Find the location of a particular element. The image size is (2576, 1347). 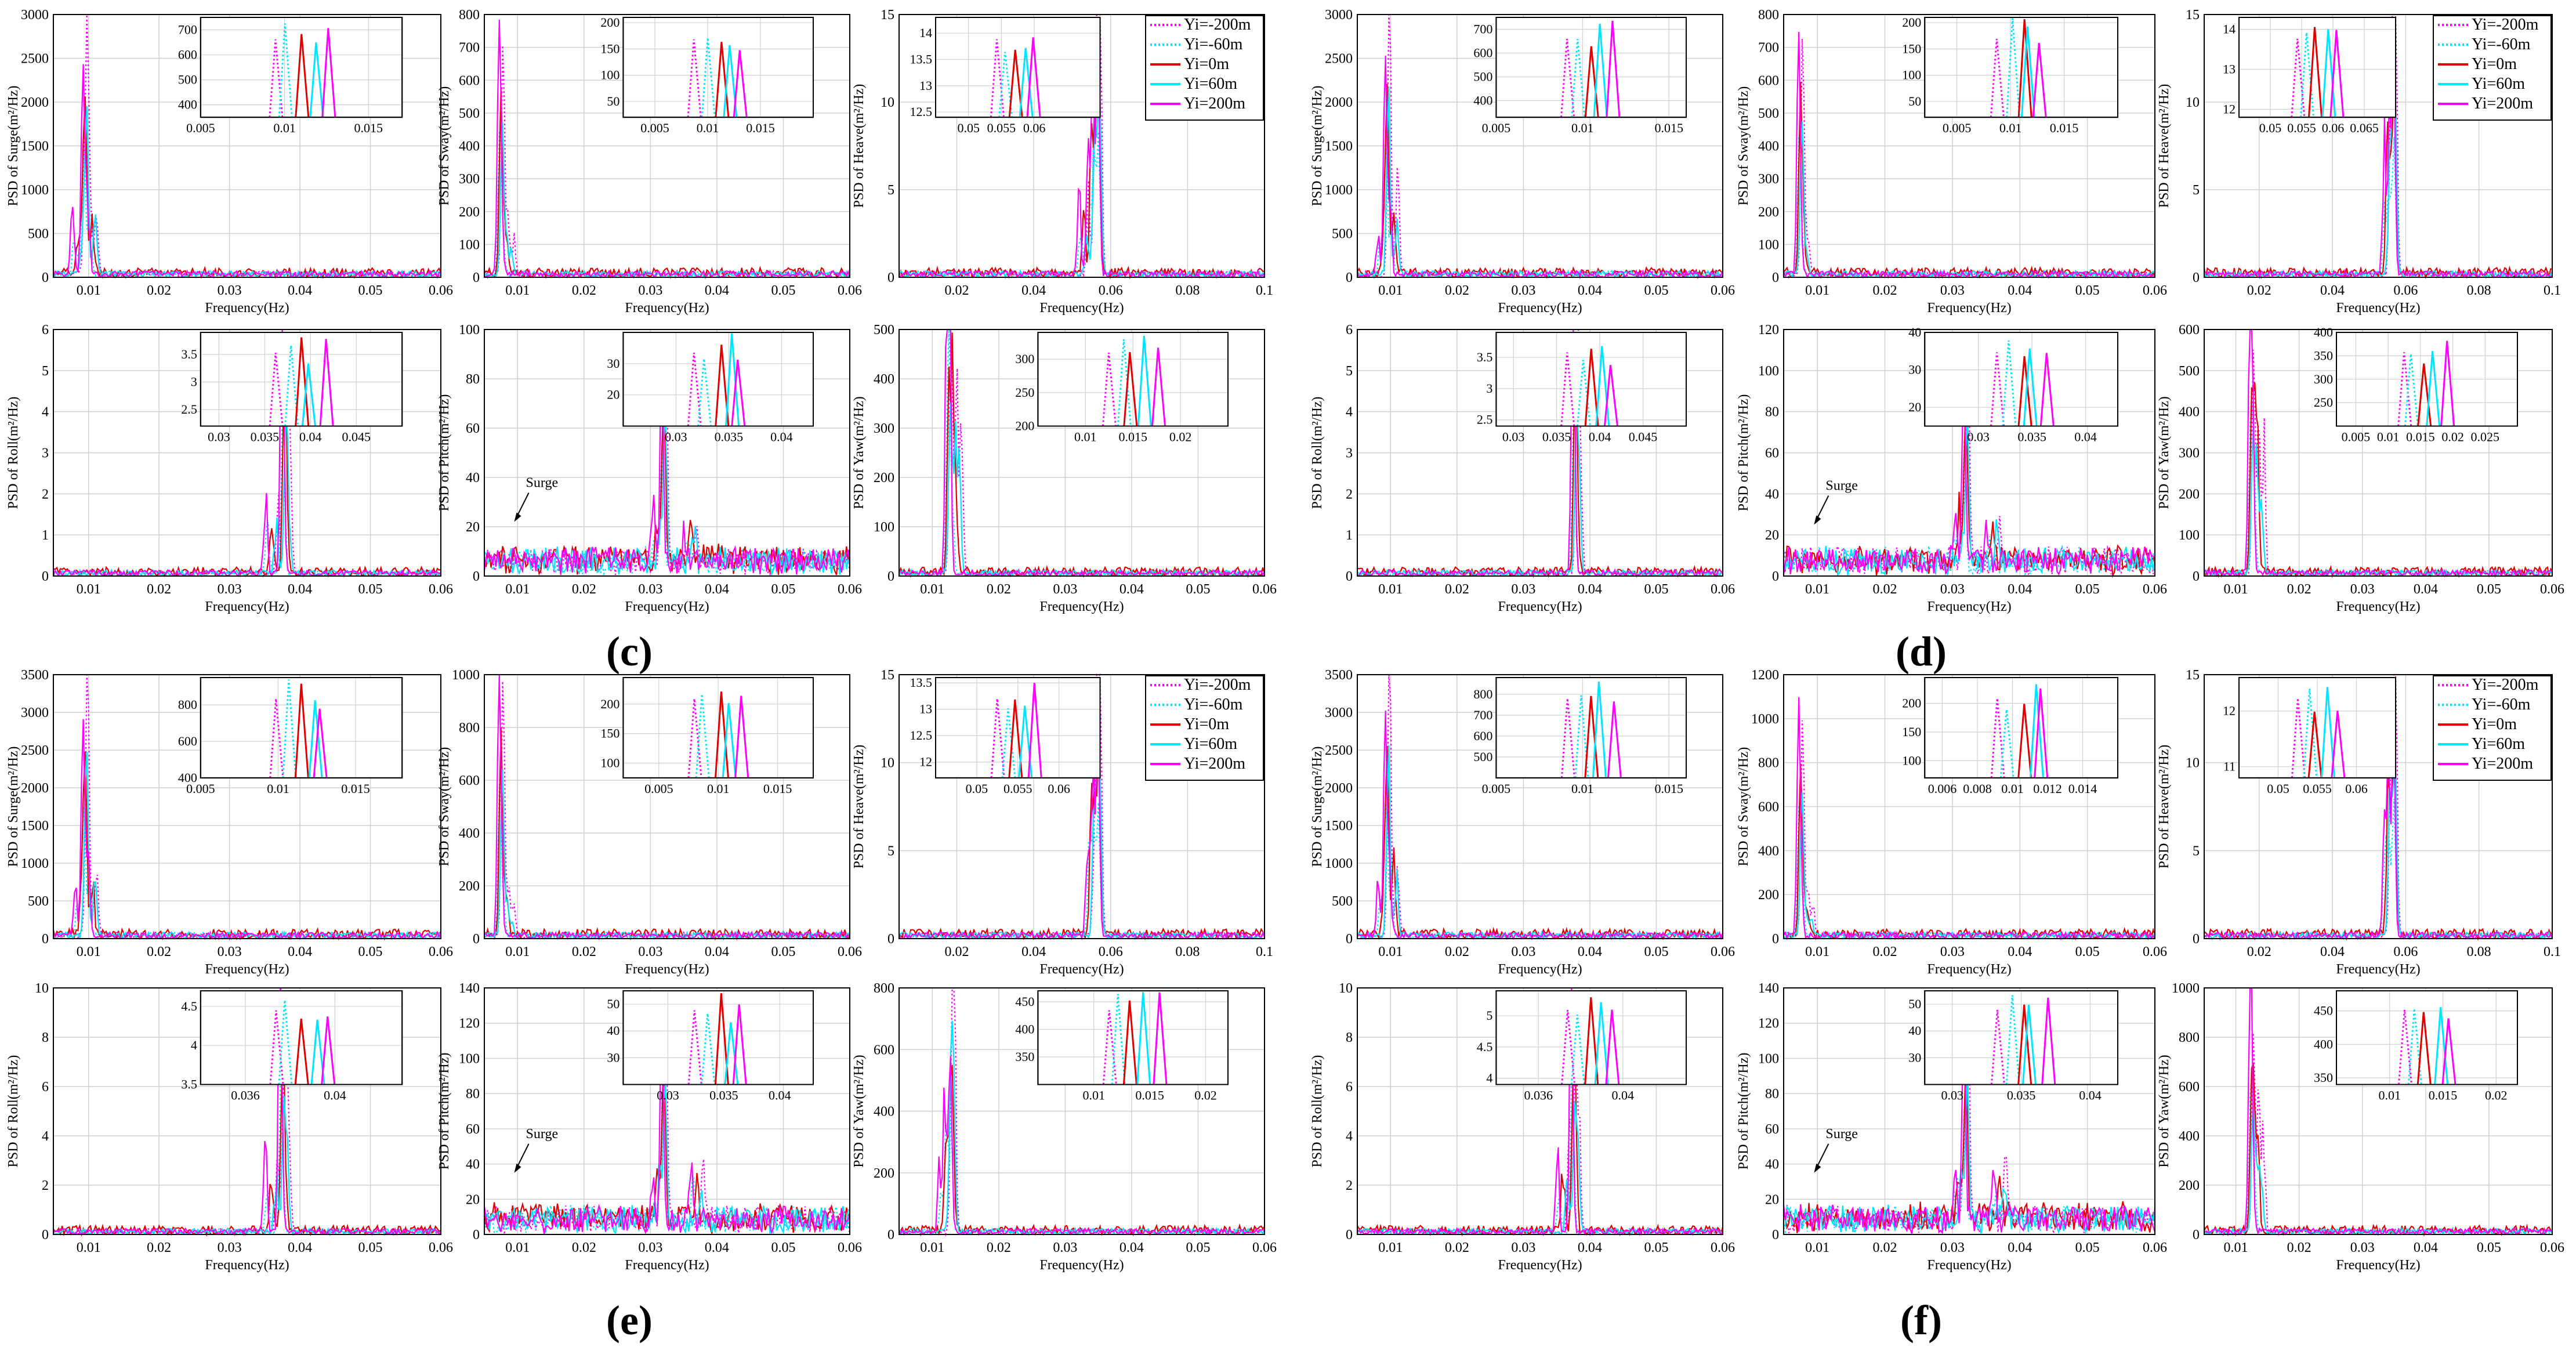

y-tick-label: 1000 is located at coordinates (466, 675).